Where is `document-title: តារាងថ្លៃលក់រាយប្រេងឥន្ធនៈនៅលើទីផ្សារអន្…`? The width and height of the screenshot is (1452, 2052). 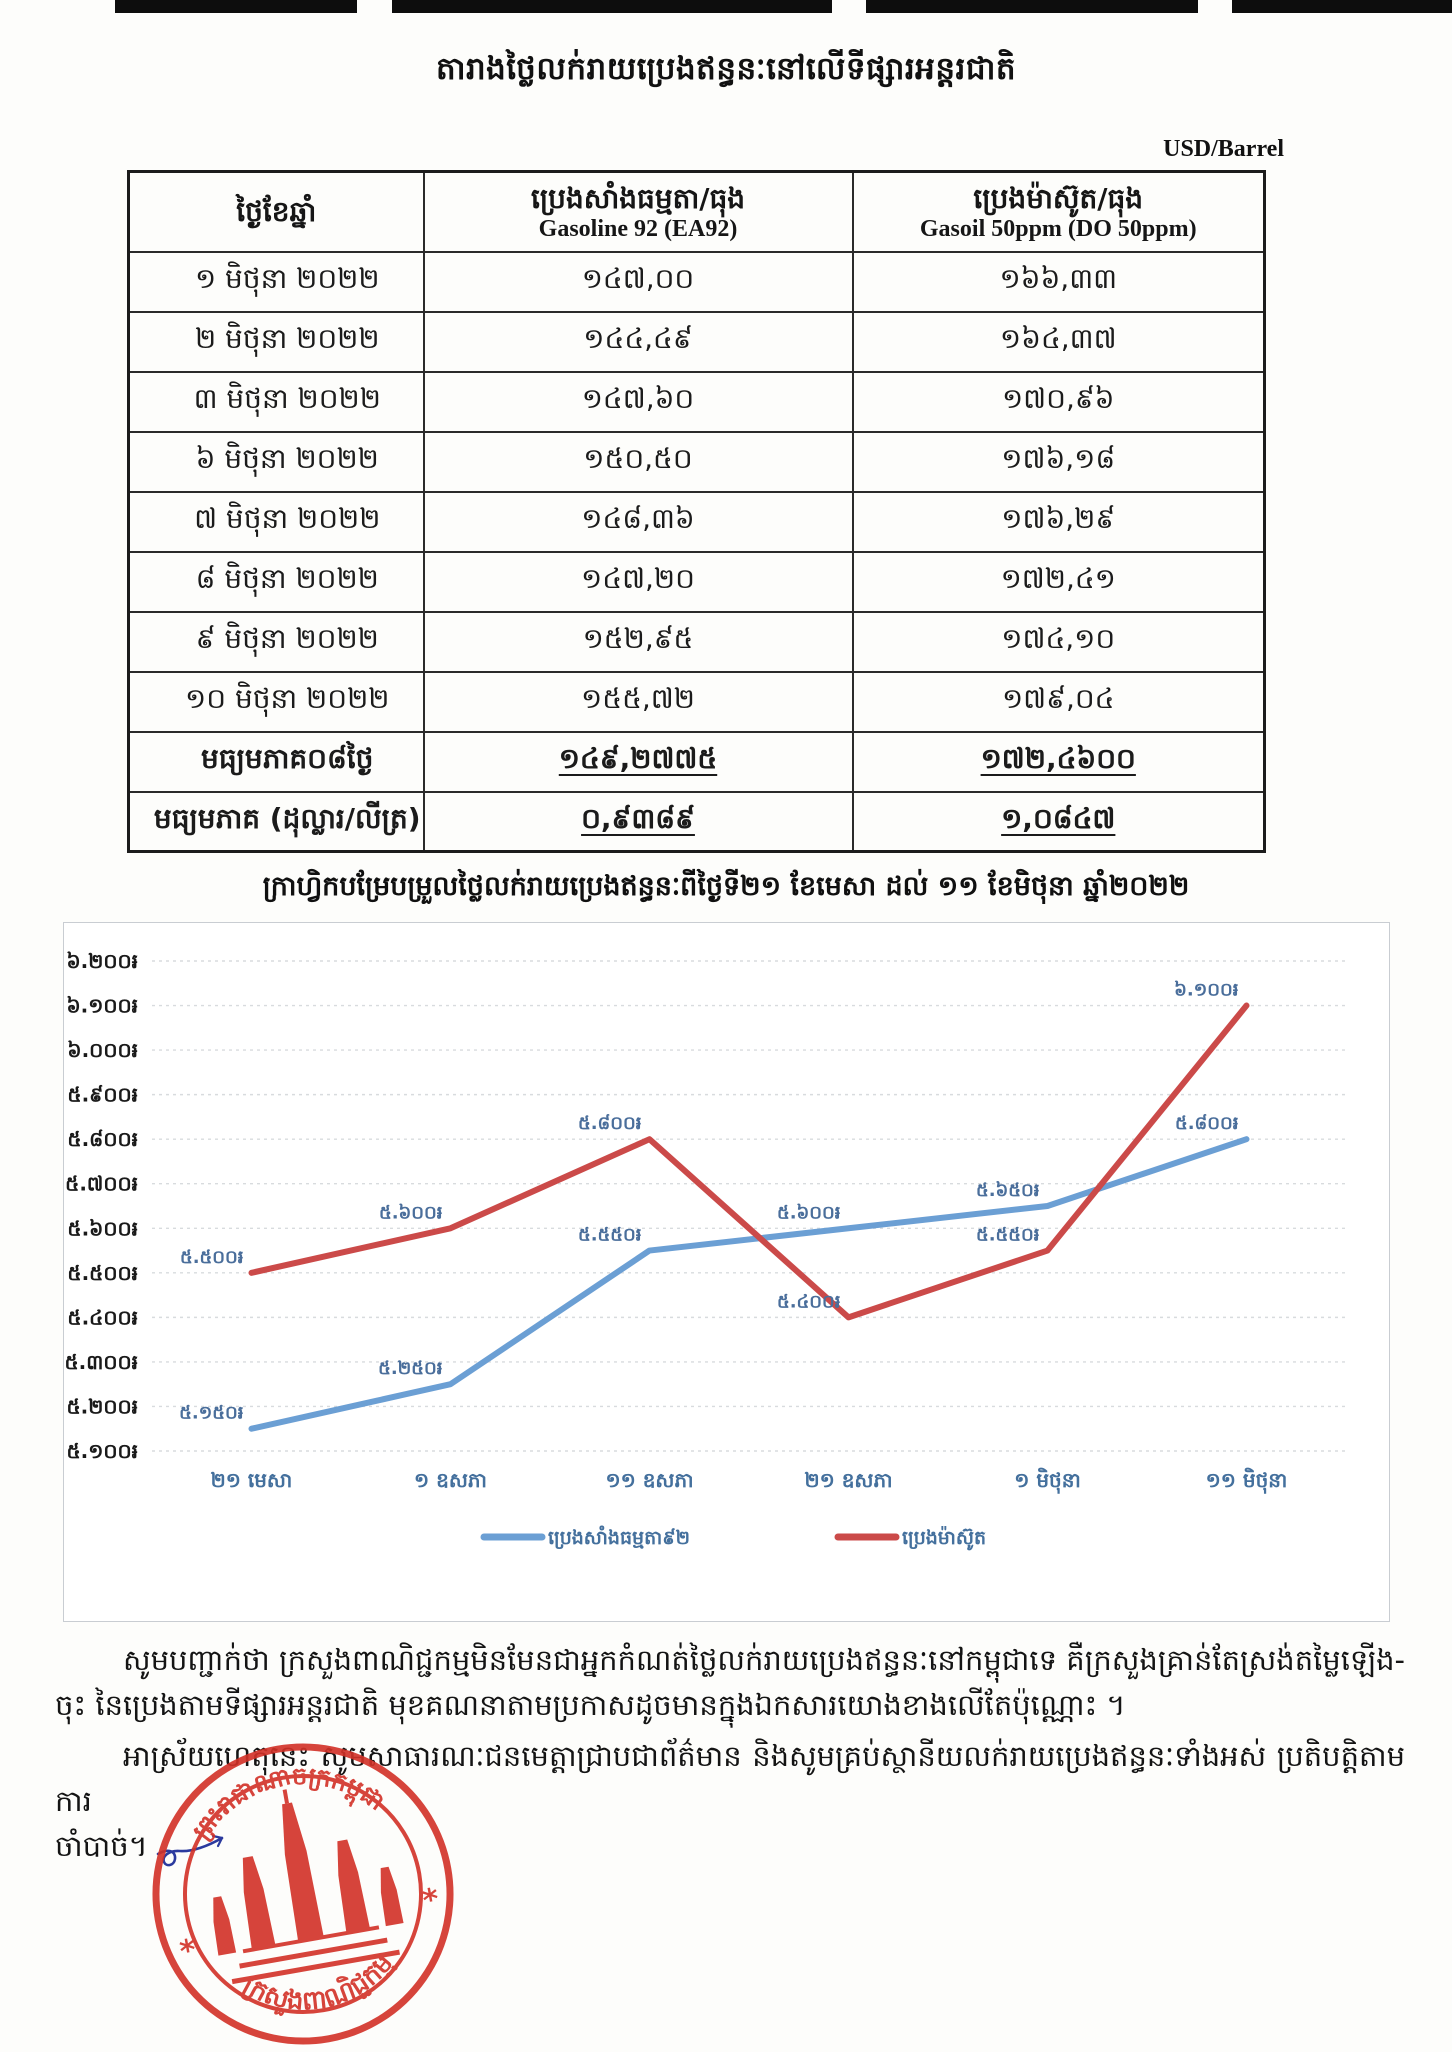 document-title: តារាងថ្លៃលក់រាយប្រេងឥន្ធនៈនៅលើទីផ្សារអន្… is located at coordinates (726, 69).